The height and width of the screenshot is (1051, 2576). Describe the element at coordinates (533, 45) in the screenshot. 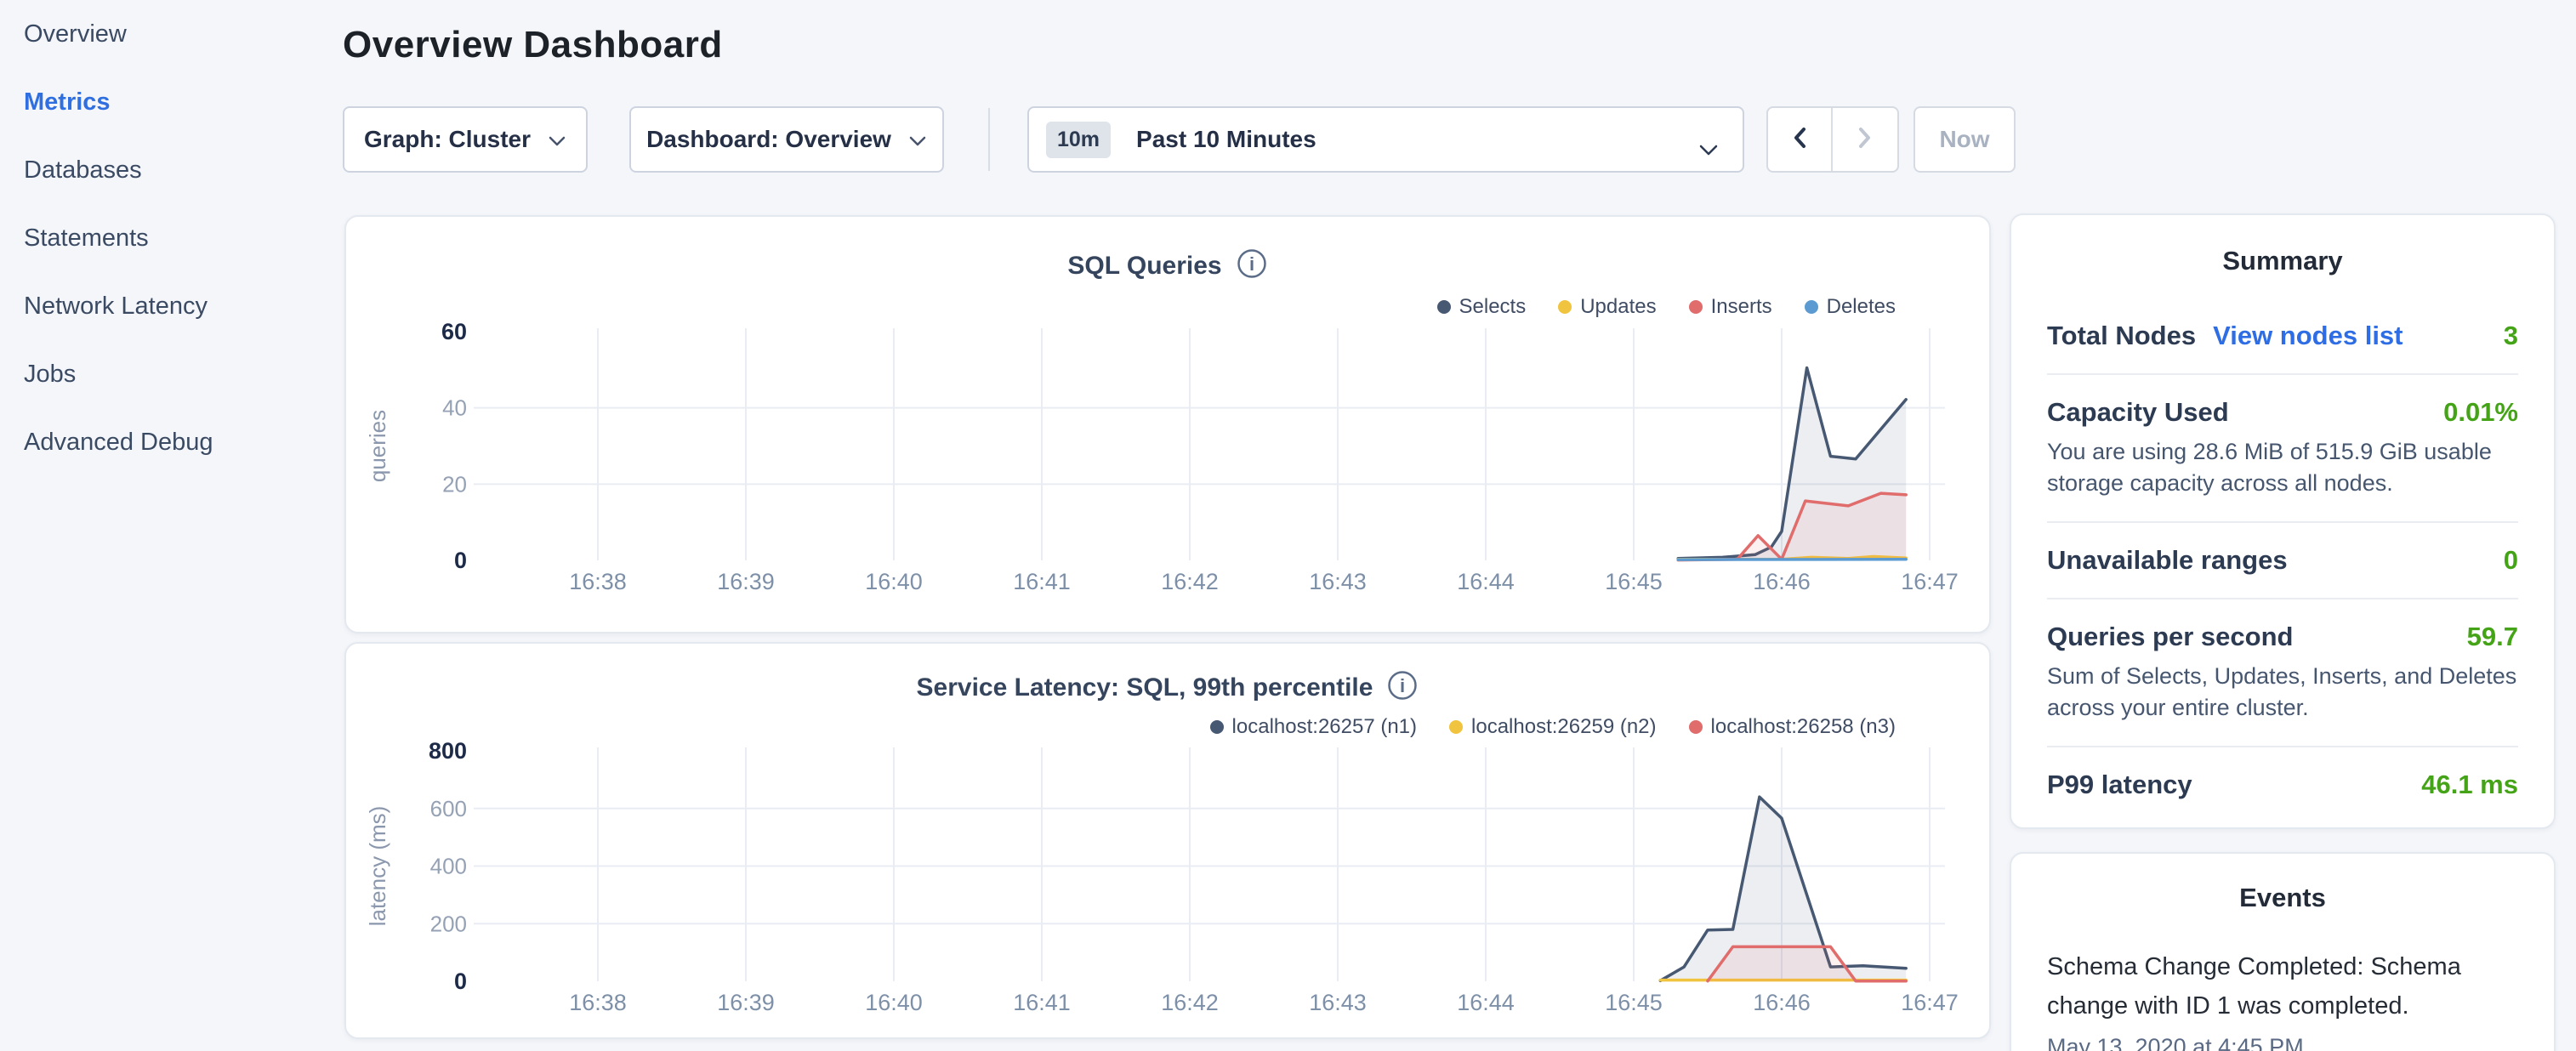

I see `page-title: Overview Dashboard` at that location.